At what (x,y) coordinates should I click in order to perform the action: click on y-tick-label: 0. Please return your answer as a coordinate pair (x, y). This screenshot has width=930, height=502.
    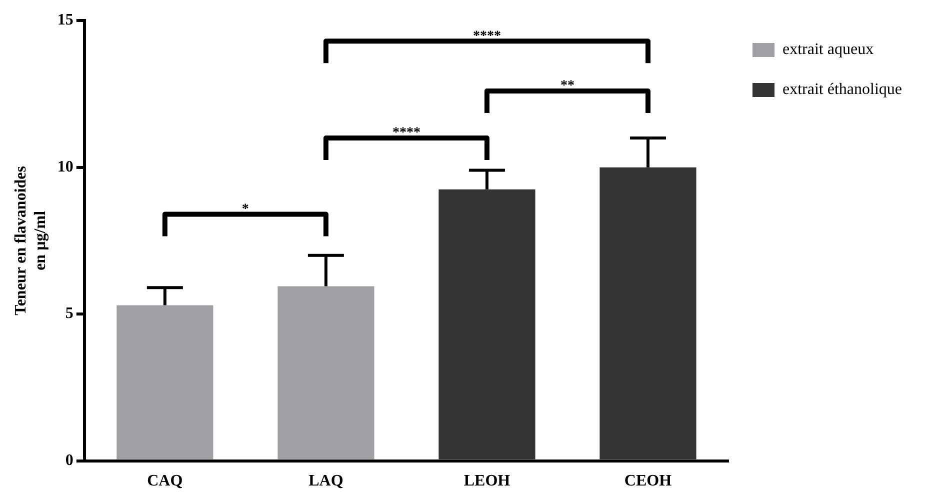
    Looking at the image, I should click on (69, 460).